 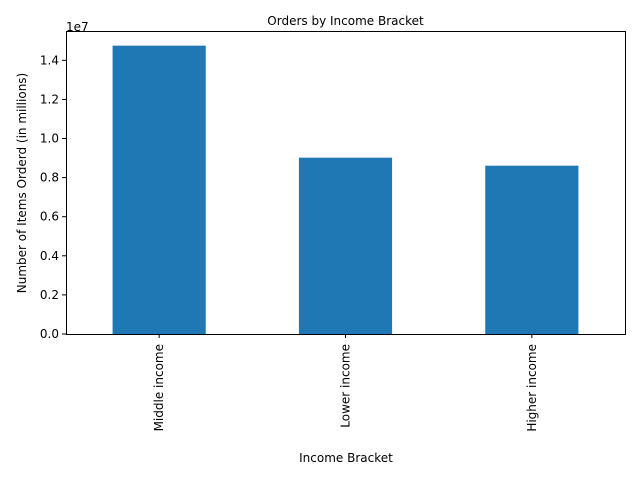 I want to click on bar-middle-income, so click(x=159, y=190).